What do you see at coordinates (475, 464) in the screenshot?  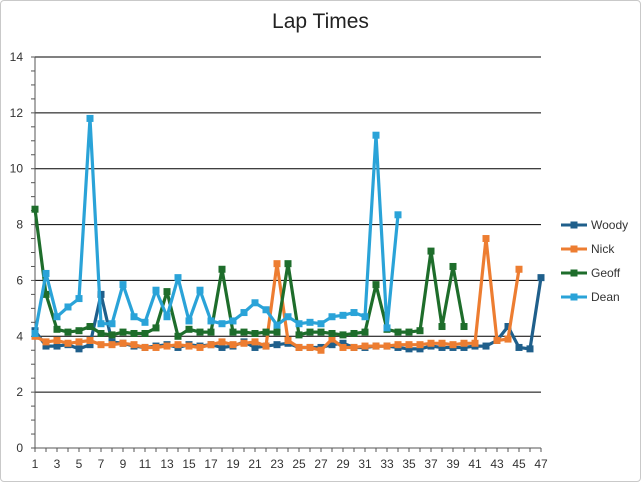 I see `x-tick-label: 41` at bounding box center [475, 464].